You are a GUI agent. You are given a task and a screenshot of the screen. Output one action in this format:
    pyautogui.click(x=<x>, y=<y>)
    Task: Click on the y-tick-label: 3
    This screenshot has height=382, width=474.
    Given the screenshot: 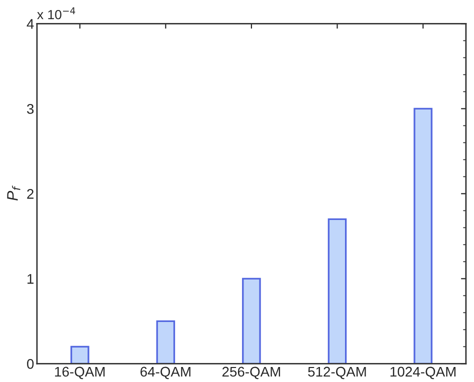 What is the action you would take?
    pyautogui.click(x=30, y=109)
    